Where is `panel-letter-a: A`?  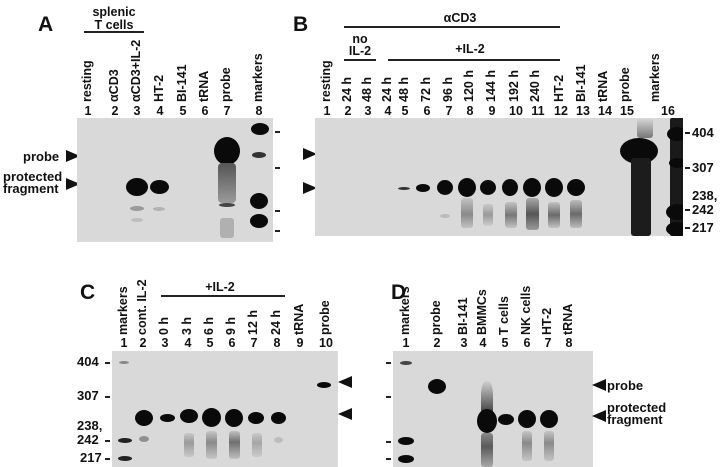 panel-letter-a: A is located at coordinates (46, 24).